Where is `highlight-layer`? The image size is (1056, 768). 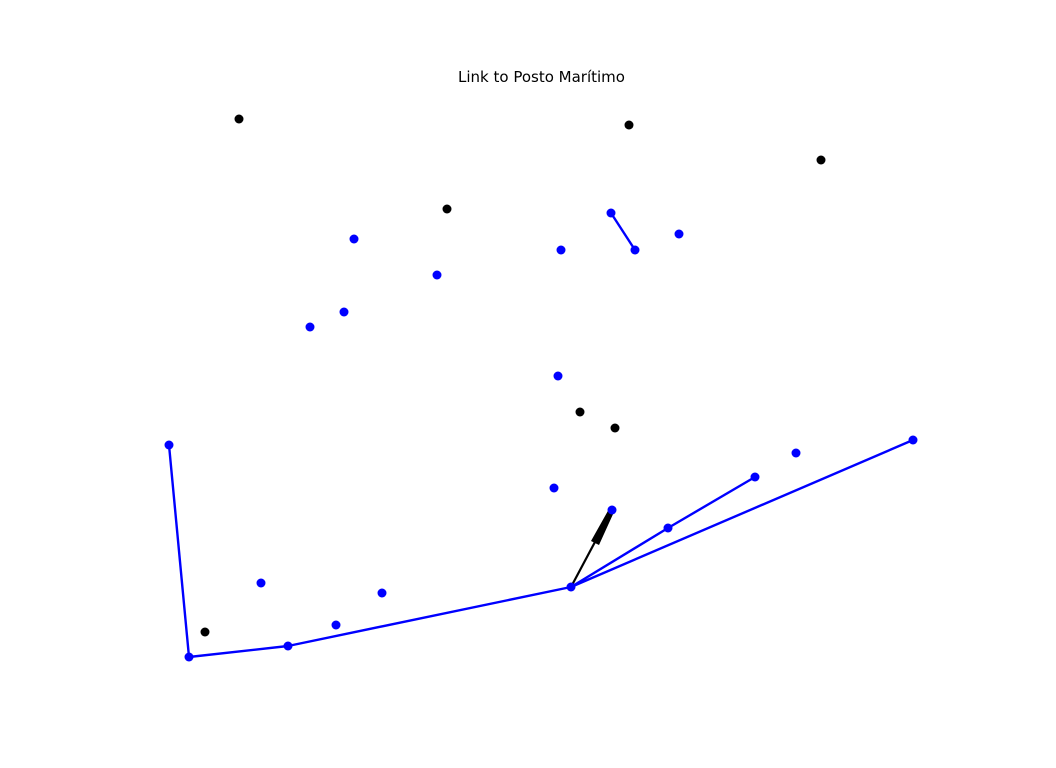 highlight-layer is located at coordinates (592, 548).